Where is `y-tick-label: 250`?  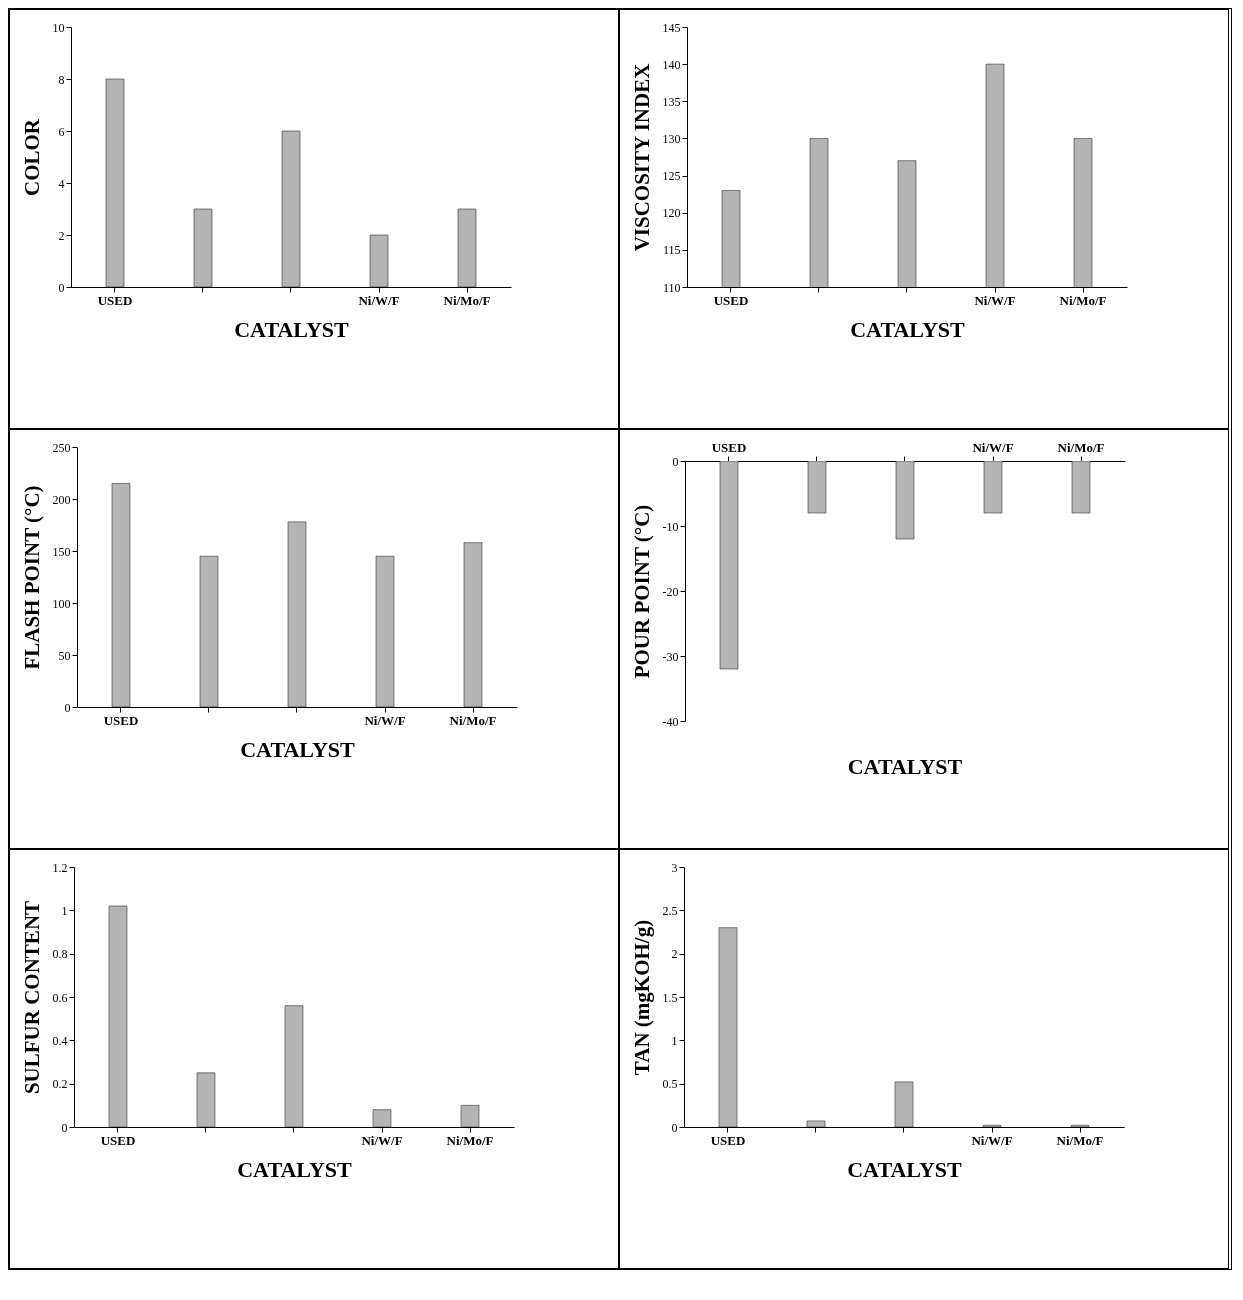
y-tick-label: 250 is located at coordinates (61, 447).